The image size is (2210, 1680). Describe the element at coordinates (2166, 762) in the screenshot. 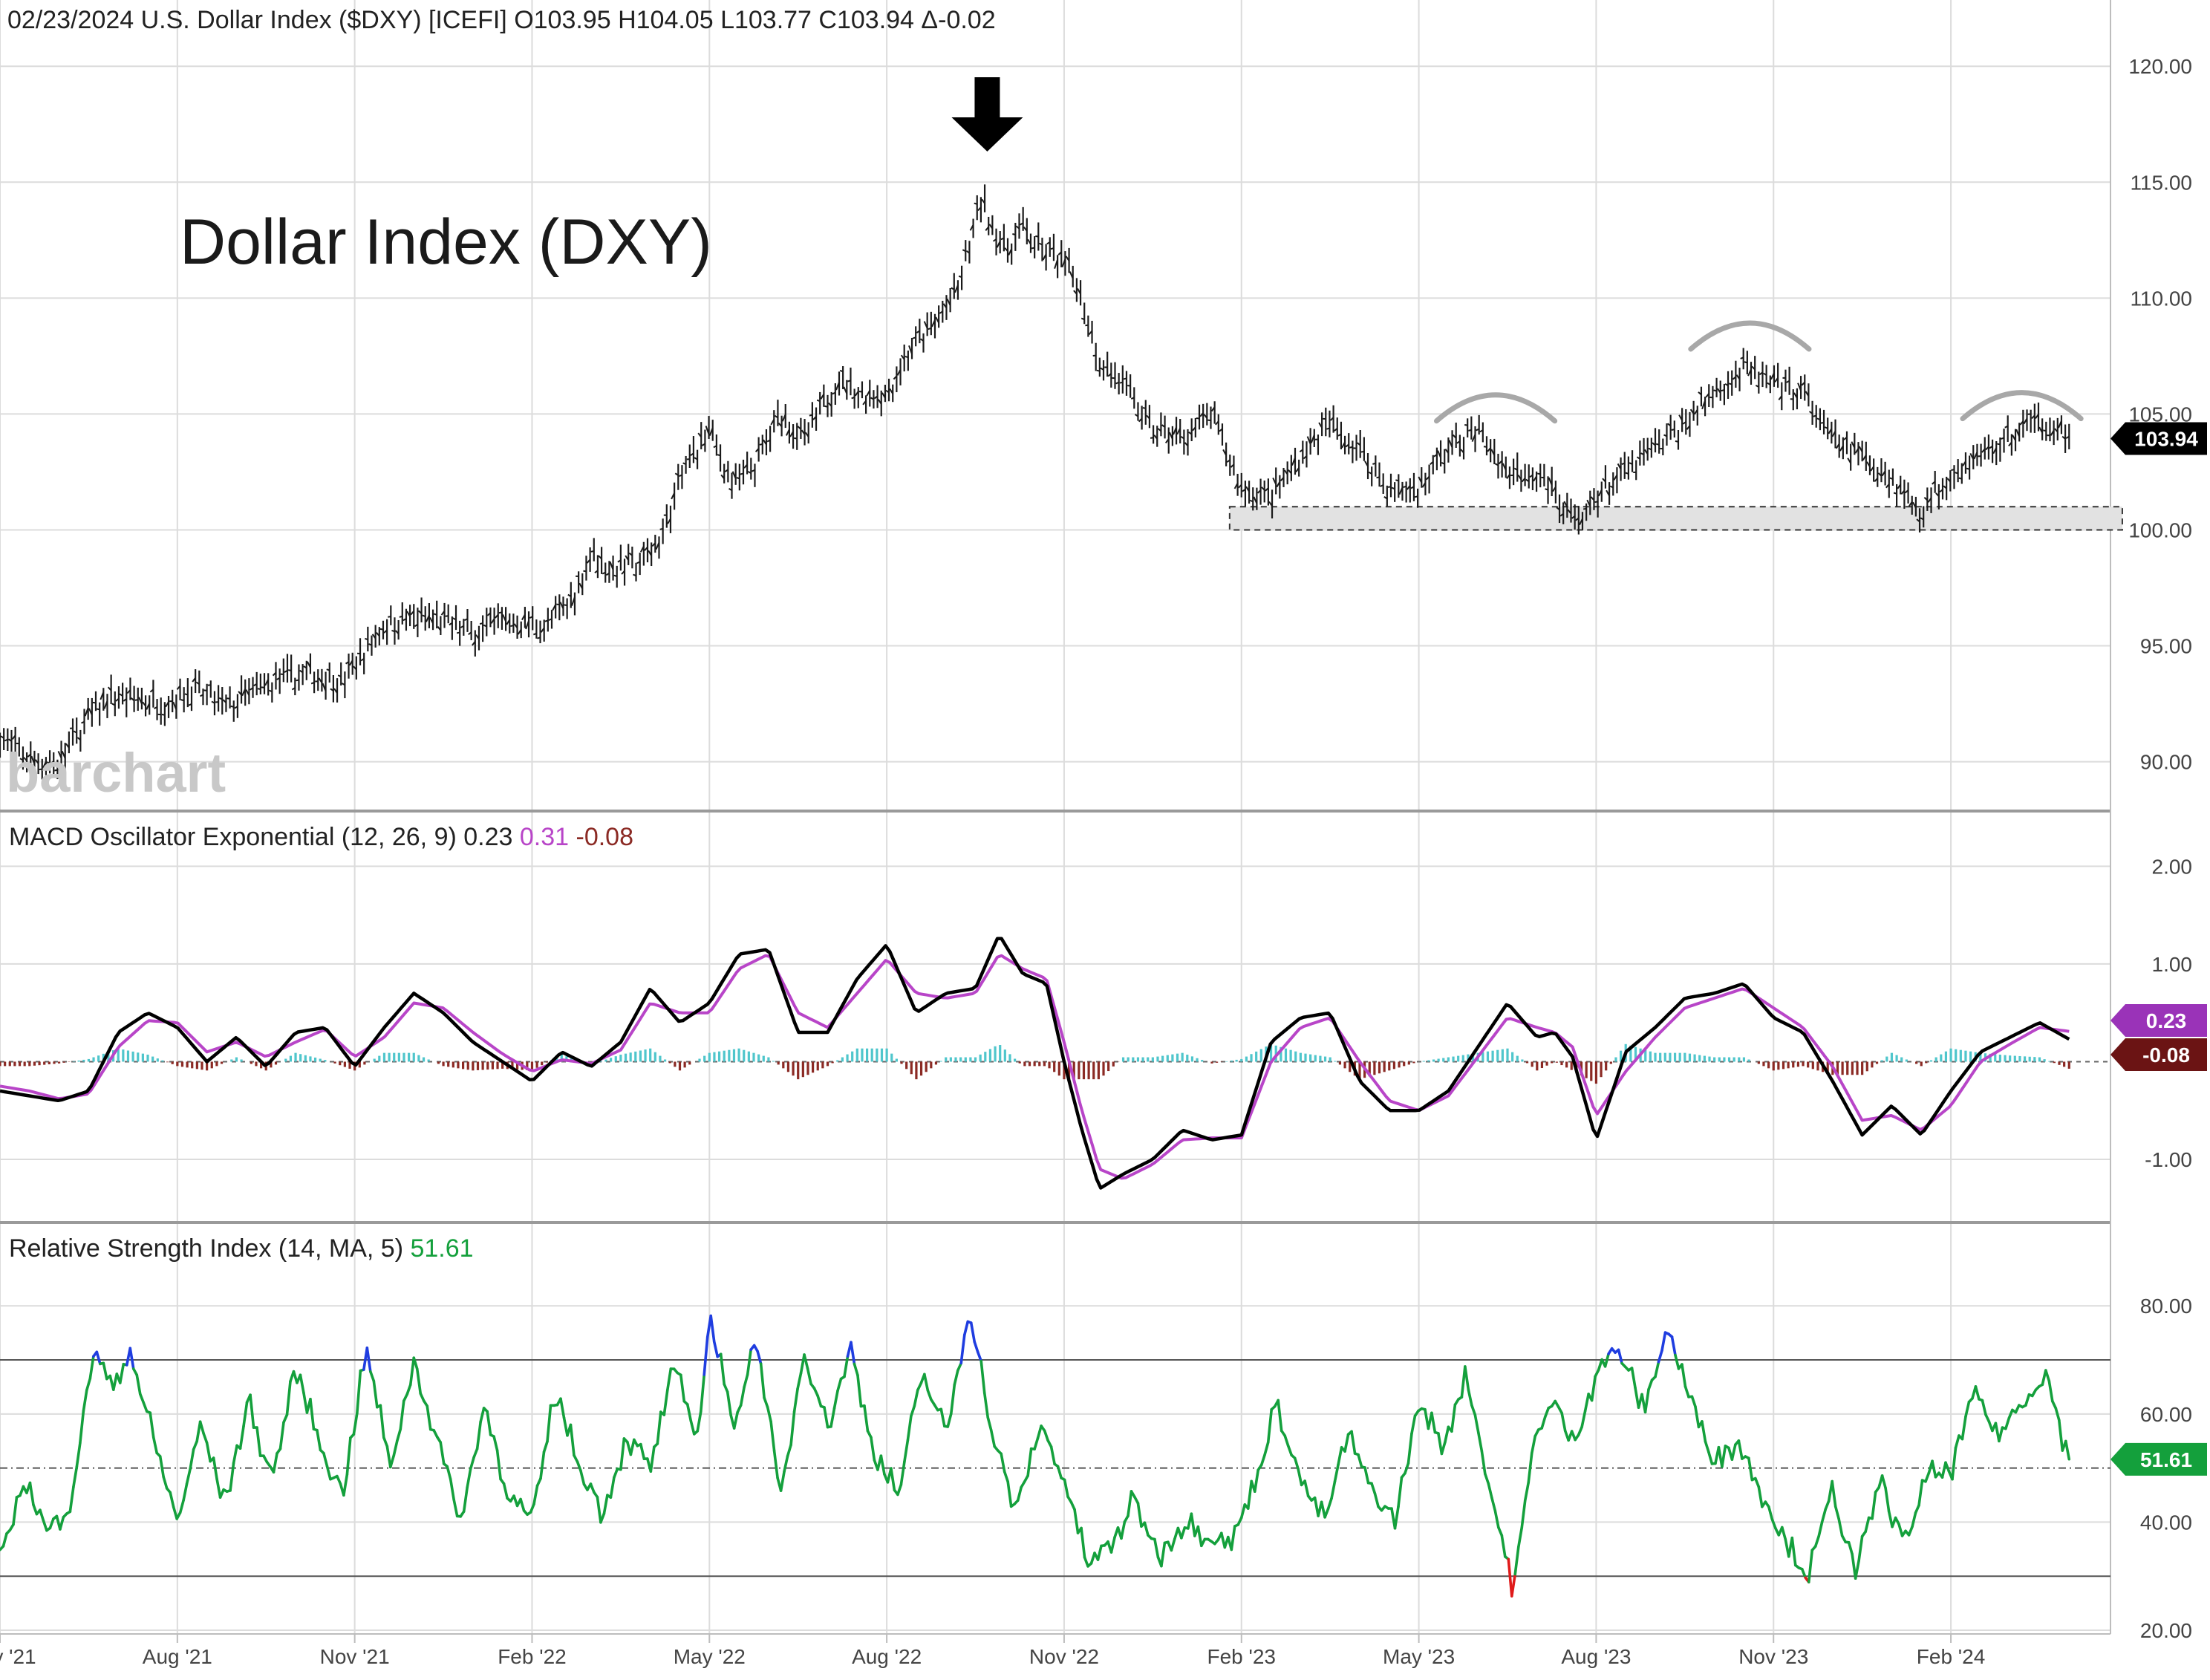

I see `y-tick-label: 90.00` at that location.